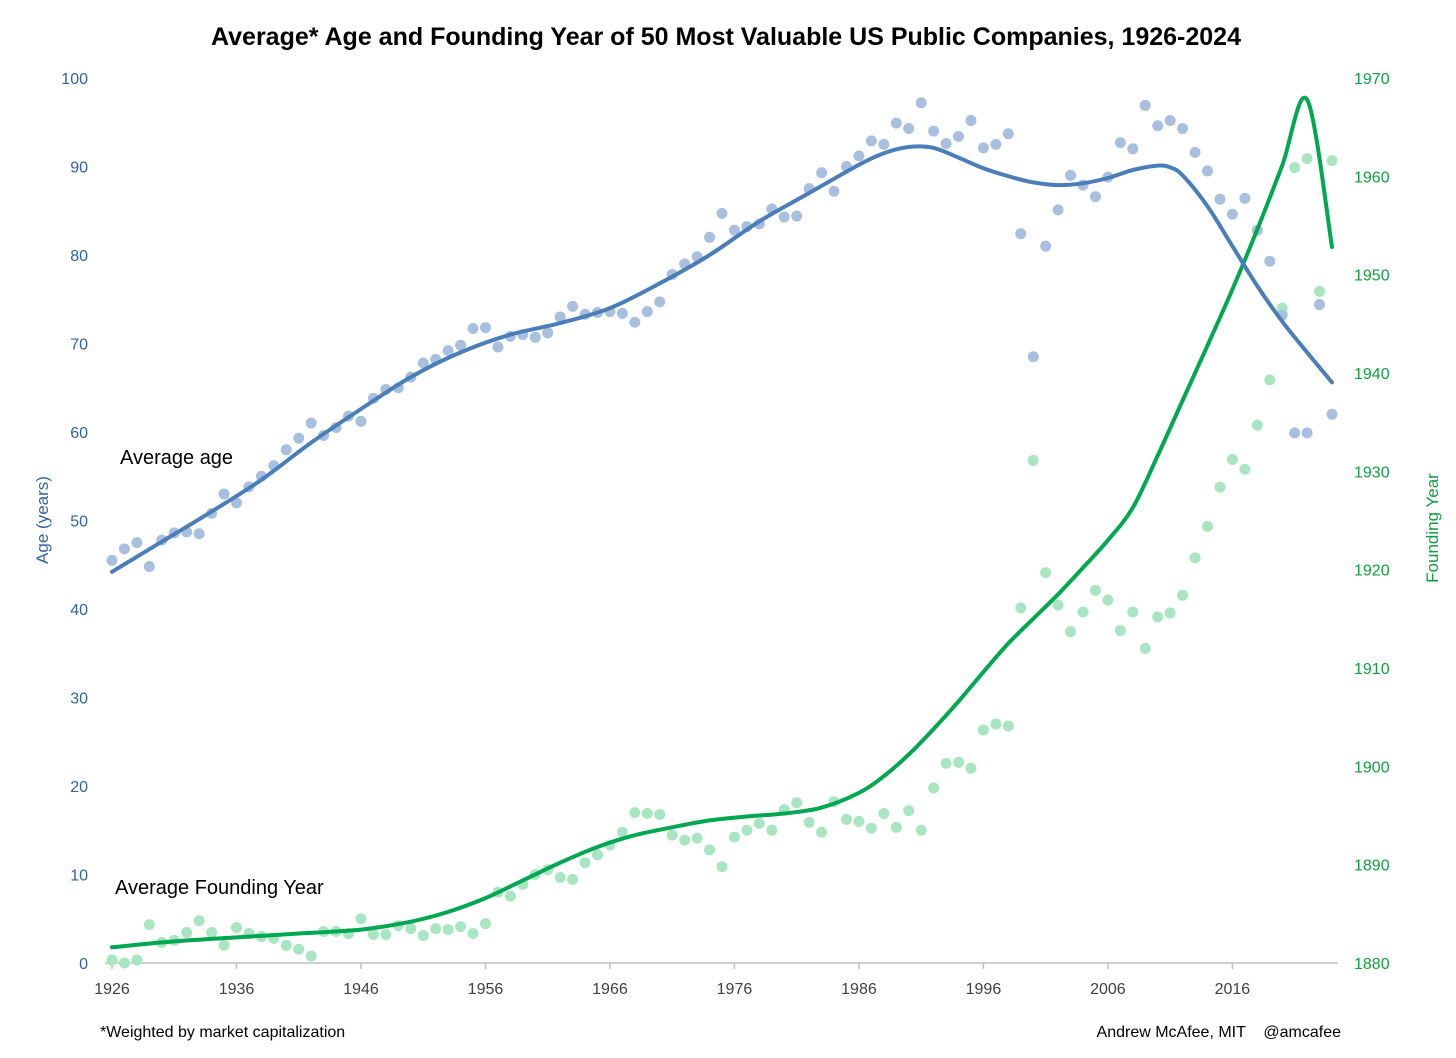 The height and width of the screenshot is (1058, 1456). What do you see at coordinates (176, 458) in the screenshot?
I see `age-series-label: Average age` at bounding box center [176, 458].